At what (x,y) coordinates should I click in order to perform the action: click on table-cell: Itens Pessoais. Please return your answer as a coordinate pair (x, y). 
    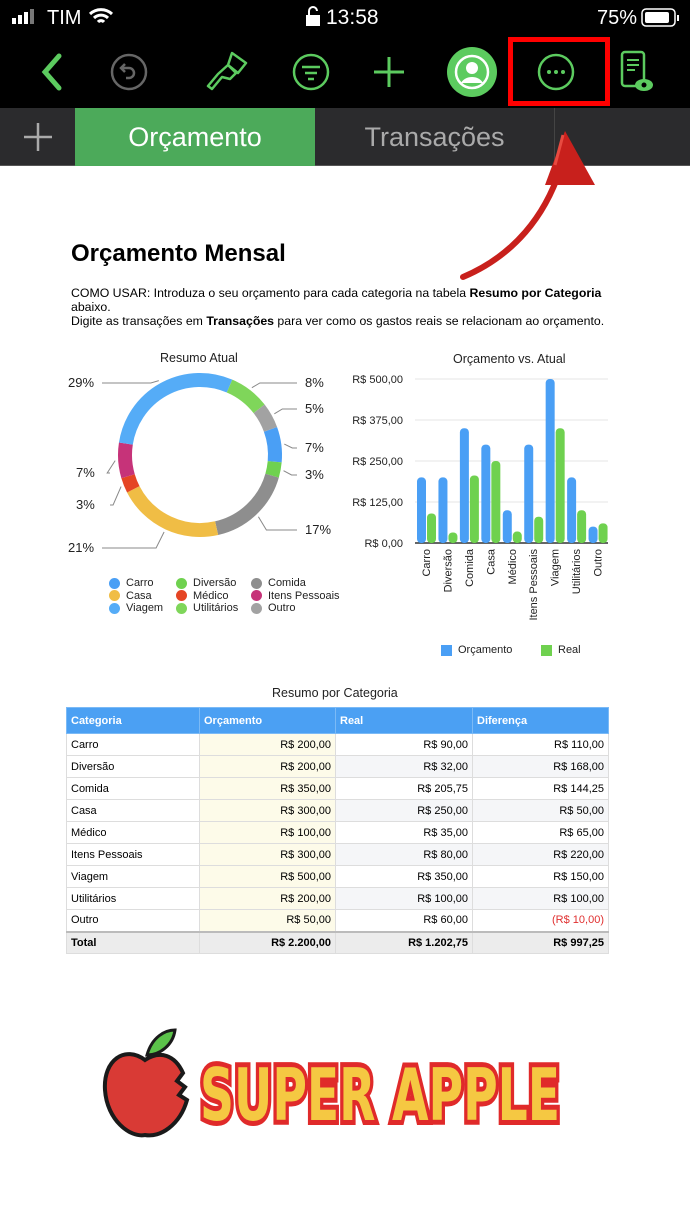
    Looking at the image, I should click on (133, 854).